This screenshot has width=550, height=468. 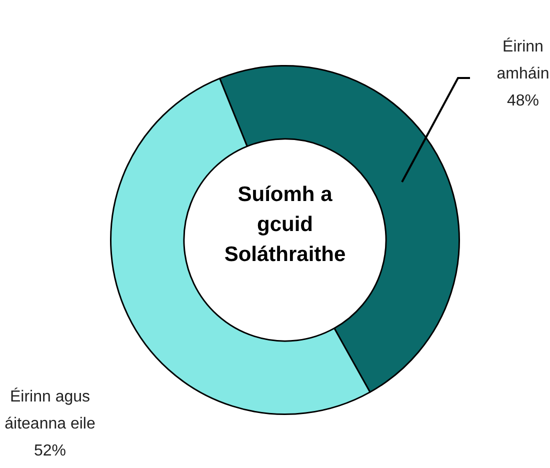 What do you see at coordinates (523, 59) in the screenshot?
I see `slice-label: Éirinn amháin` at bounding box center [523, 59].